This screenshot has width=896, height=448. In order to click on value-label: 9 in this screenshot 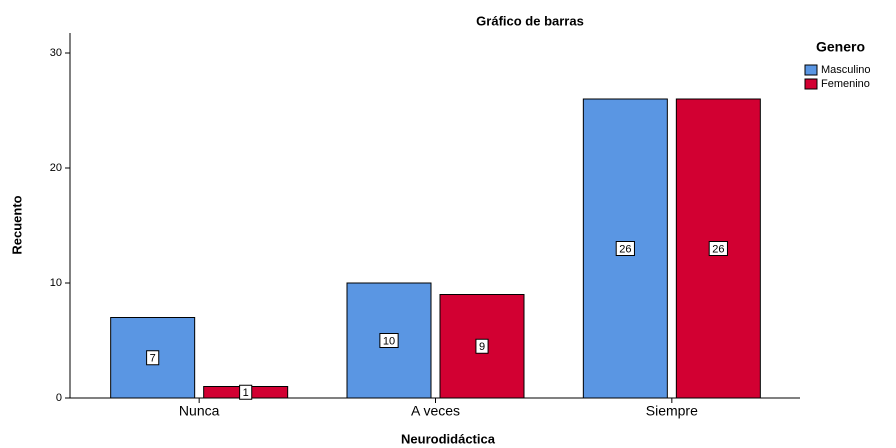, I will do `click(482, 347)`.